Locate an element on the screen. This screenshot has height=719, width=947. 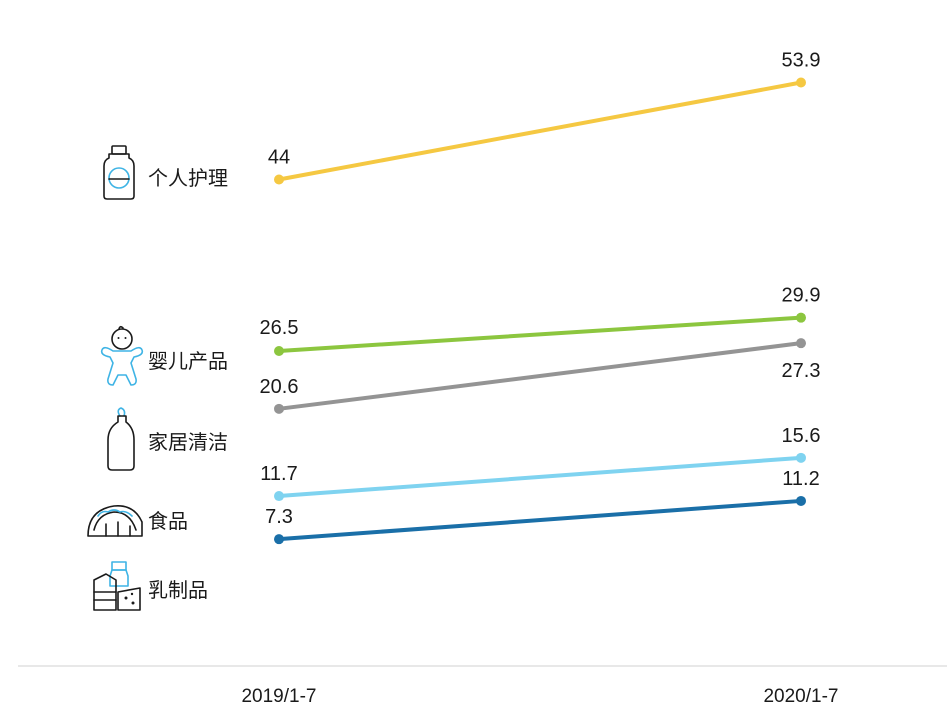
cleaner-bottle-icon is located at coordinates (121, 439).